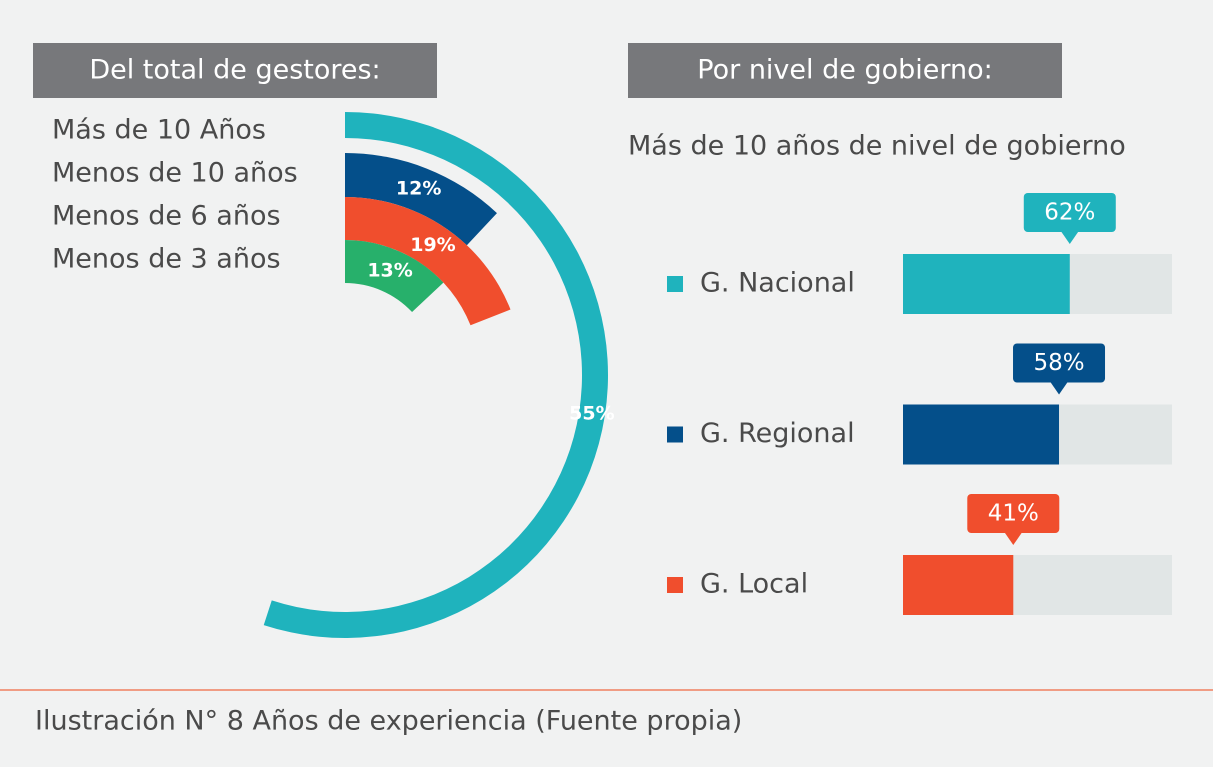  I want to click on header-title: Del total de gestores:, so click(234, 70).